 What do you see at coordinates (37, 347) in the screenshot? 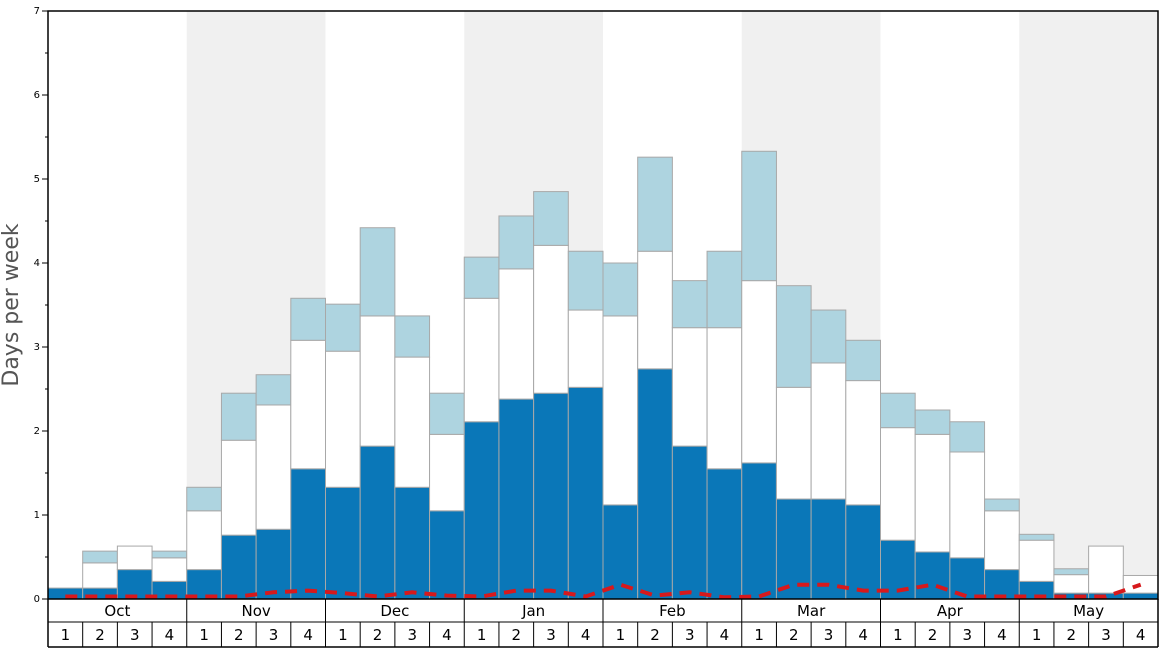
I see `y-tick-label: 3` at bounding box center [37, 347].